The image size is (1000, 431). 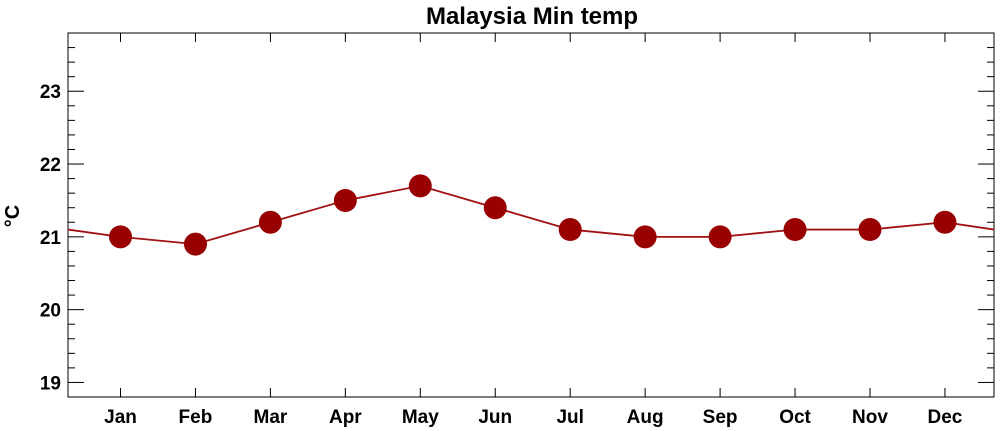 I want to click on x-tick-label: Aug, so click(x=645, y=417).